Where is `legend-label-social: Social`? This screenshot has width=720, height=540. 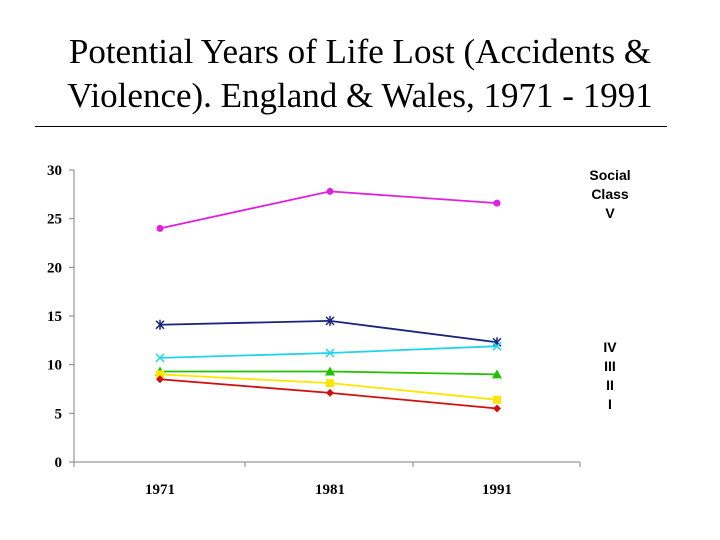 legend-label-social: Social is located at coordinates (609, 175).